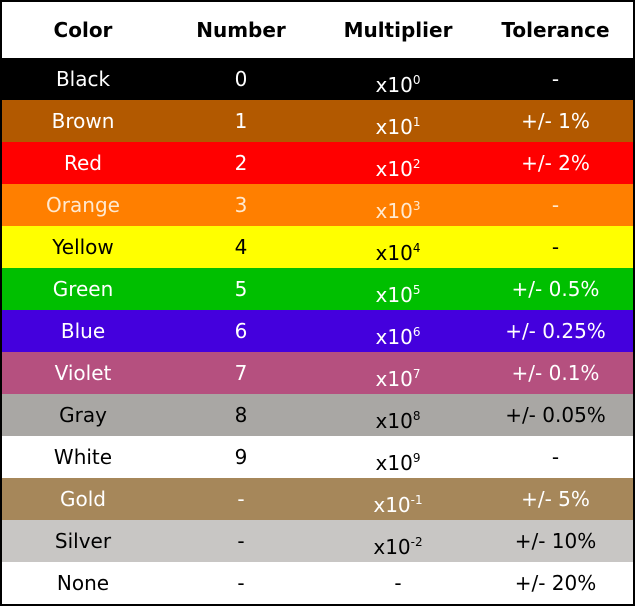  I want to click on multiplier-cell: x106, so click(398, 331).